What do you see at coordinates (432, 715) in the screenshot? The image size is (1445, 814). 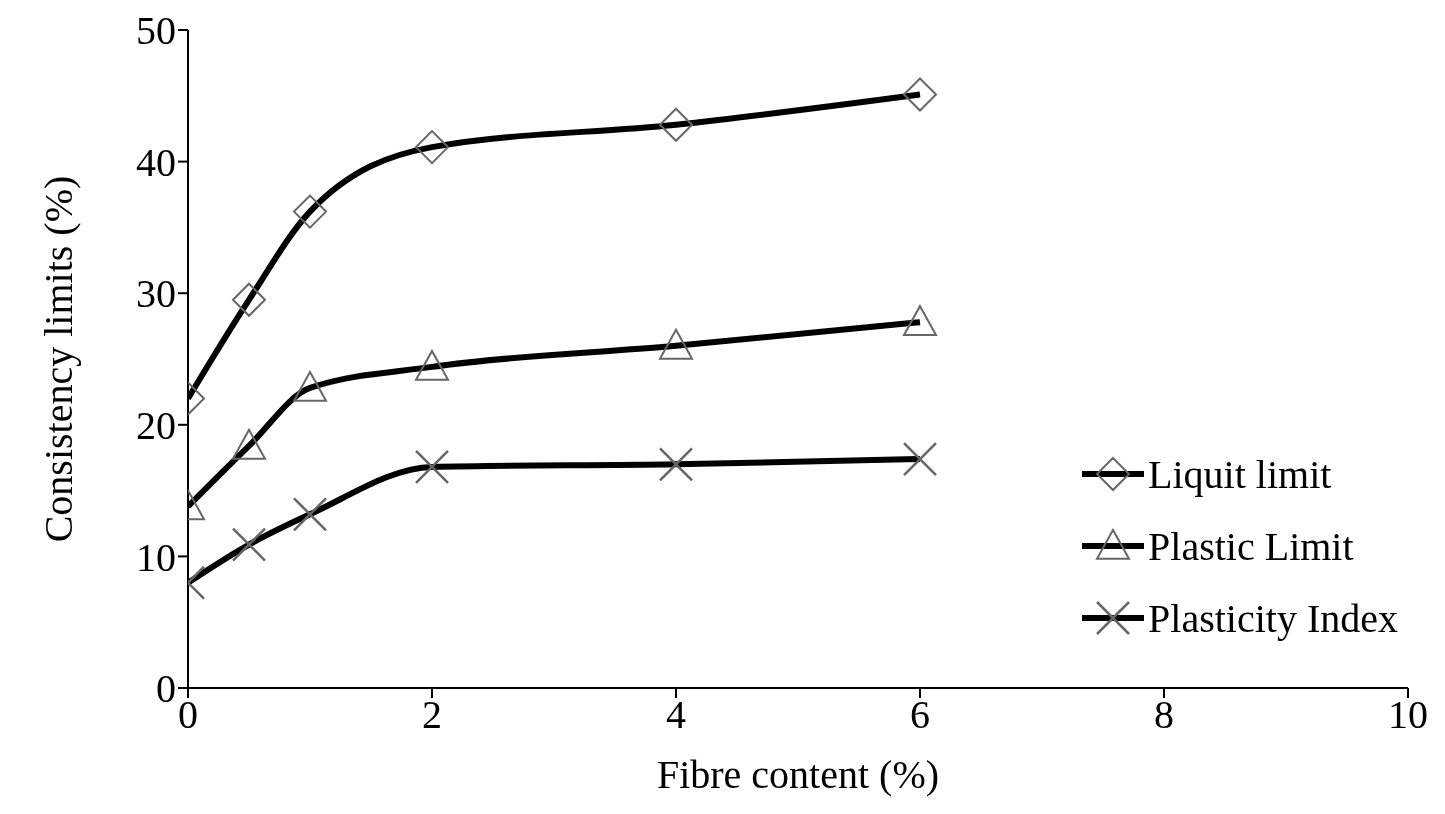 I see `x-tick-label: 2` at bounding box center [432, 715].